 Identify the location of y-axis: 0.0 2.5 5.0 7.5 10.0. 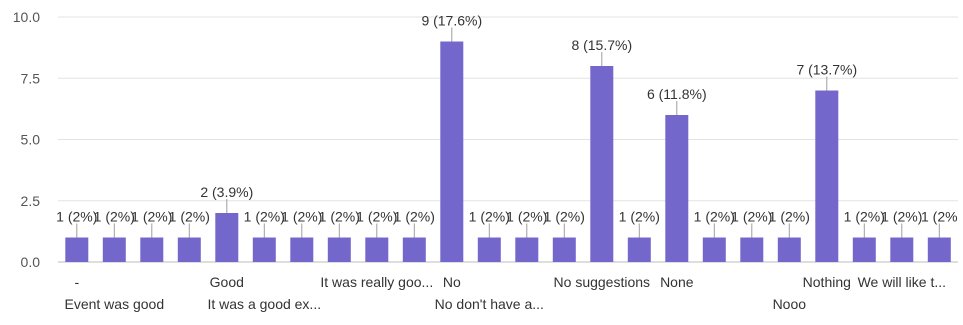
(26, 139).